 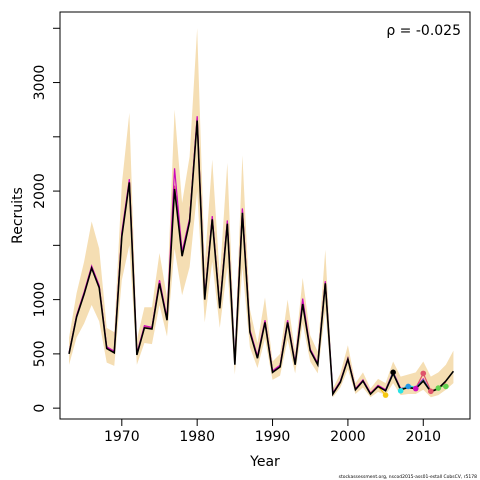 What do you see at coordinates (197, 437) in the screenshot?
I see `x-tick-label-1980: 1980` at bounding box center [197, 437].